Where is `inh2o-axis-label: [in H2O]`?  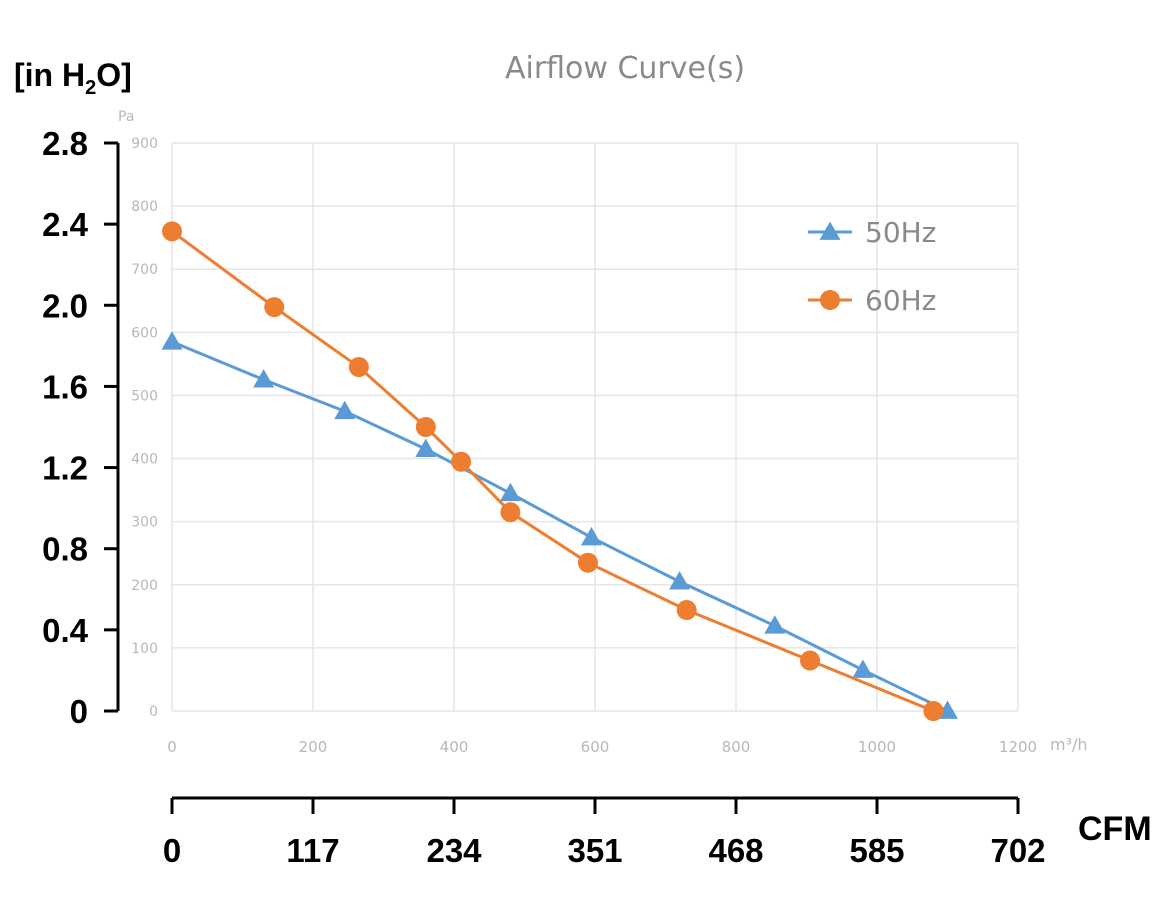
inh2o-axis-label: [in H2O] is located at coordinates (73, 78).